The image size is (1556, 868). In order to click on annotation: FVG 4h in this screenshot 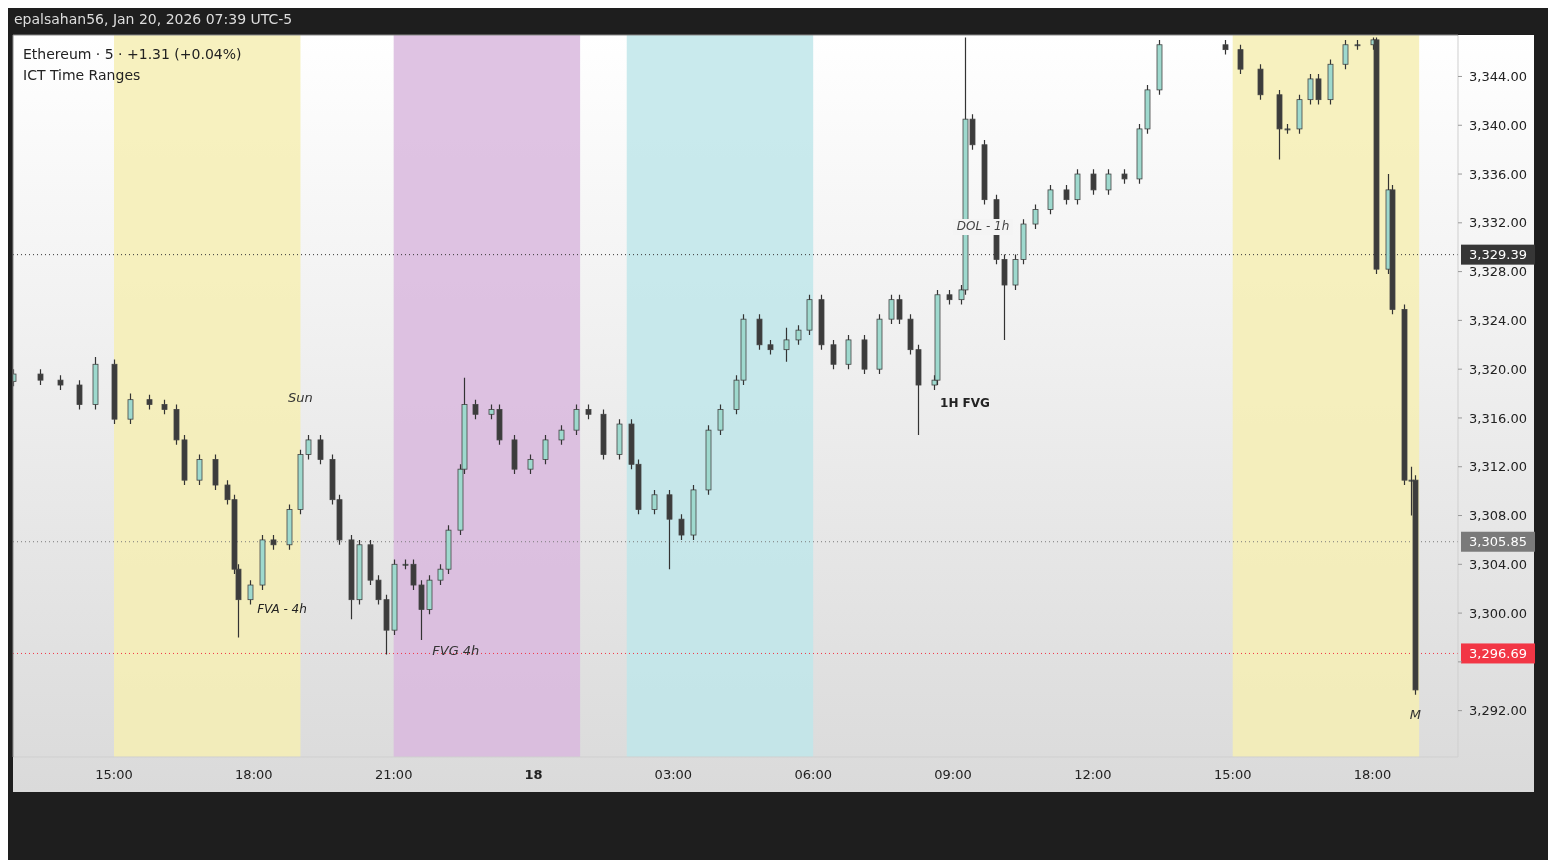, I will do `click(456, 651)`.